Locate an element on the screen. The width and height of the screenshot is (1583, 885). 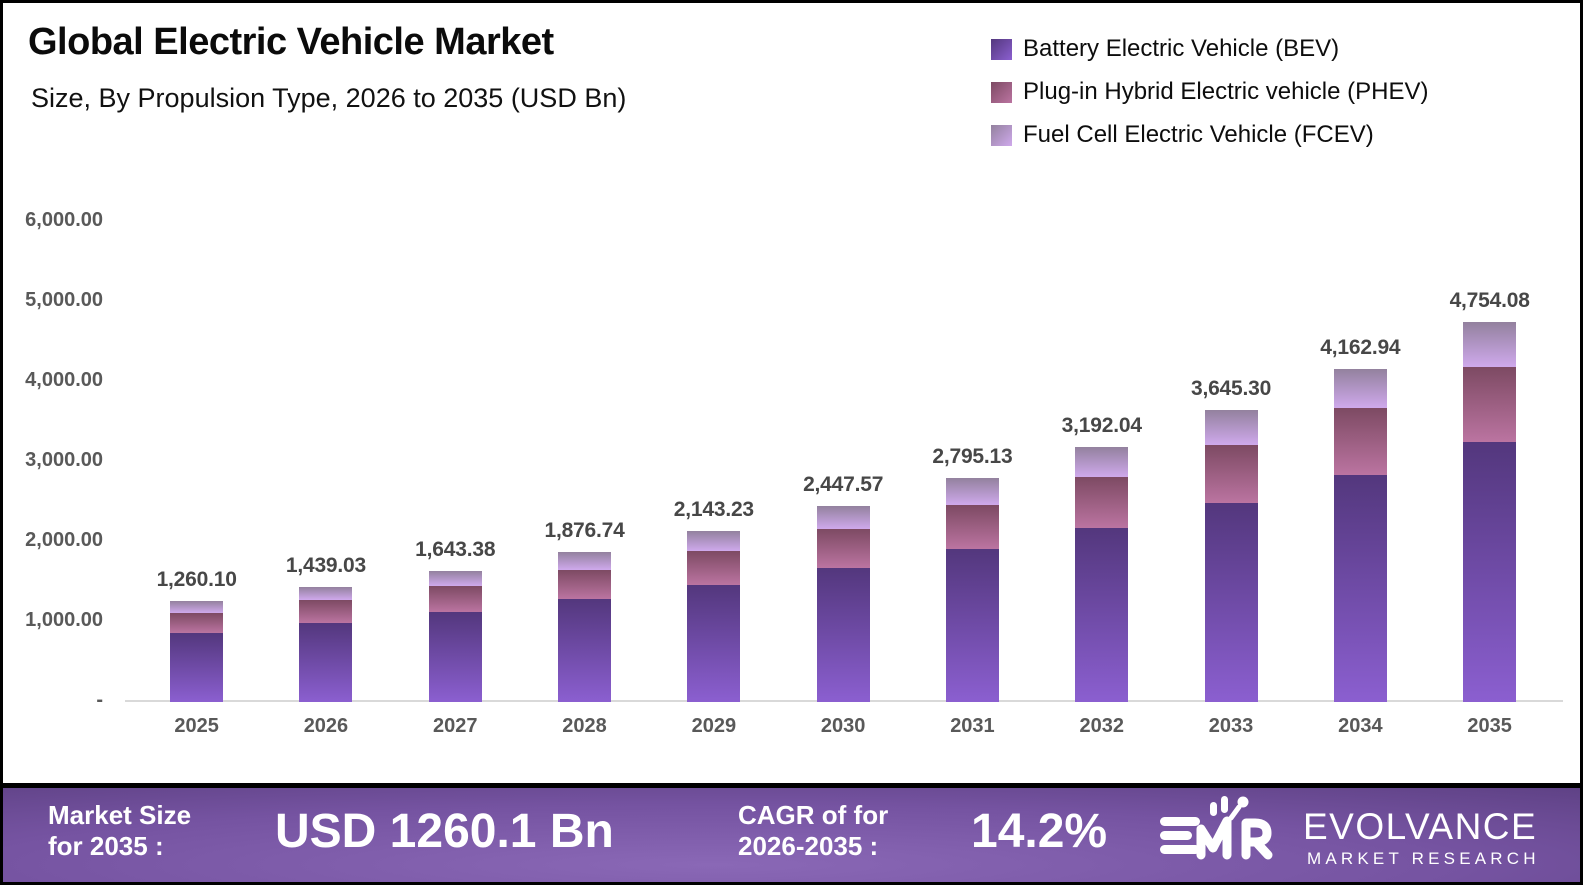
bar-total-label: 2,143.23 is located at coordinates (713, 509).